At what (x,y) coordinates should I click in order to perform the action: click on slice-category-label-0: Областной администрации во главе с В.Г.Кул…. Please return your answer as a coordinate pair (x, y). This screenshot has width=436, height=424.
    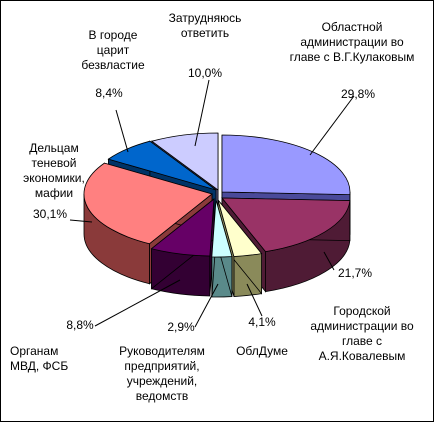
    Looking at the image, I should click on (352, 42).